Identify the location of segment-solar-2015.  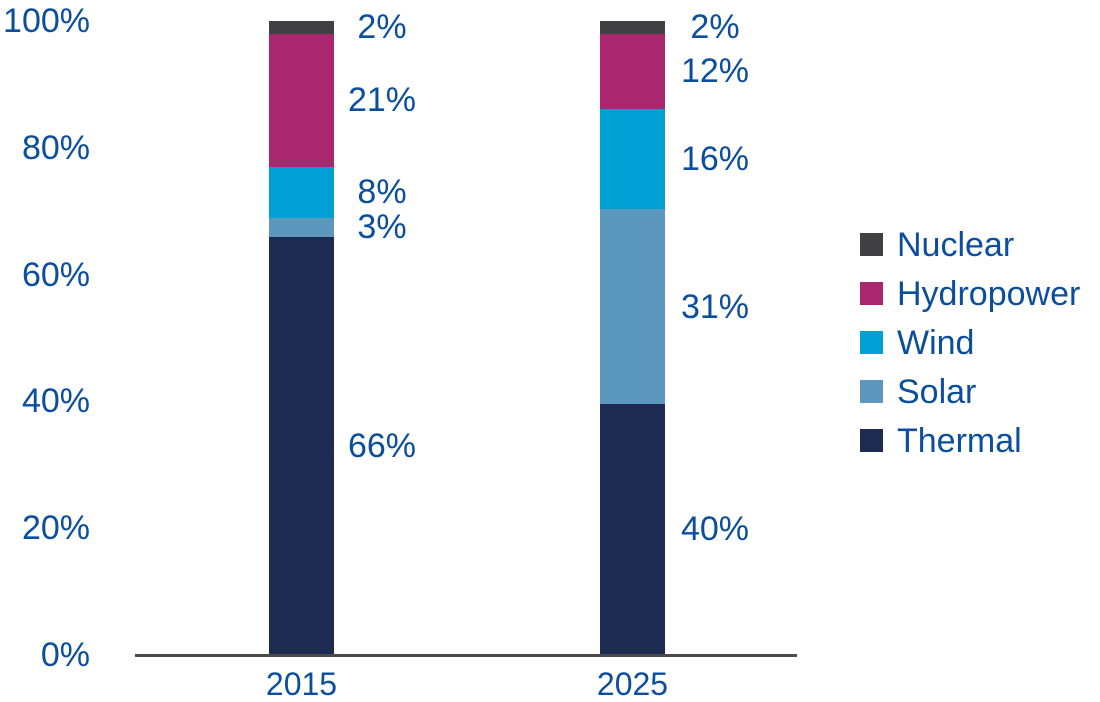
(301, 227).